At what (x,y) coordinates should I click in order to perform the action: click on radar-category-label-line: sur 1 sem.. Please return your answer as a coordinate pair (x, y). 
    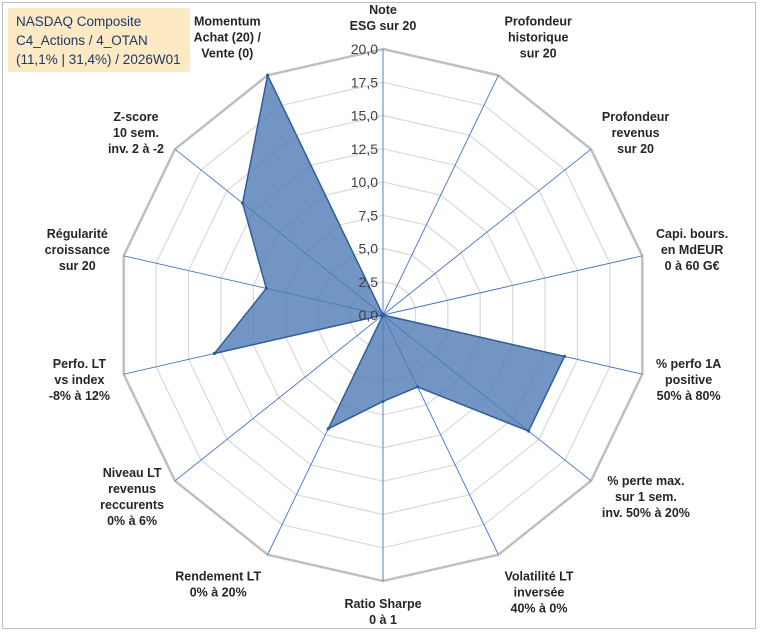
    Looking at the image, I should click on (646, 497).